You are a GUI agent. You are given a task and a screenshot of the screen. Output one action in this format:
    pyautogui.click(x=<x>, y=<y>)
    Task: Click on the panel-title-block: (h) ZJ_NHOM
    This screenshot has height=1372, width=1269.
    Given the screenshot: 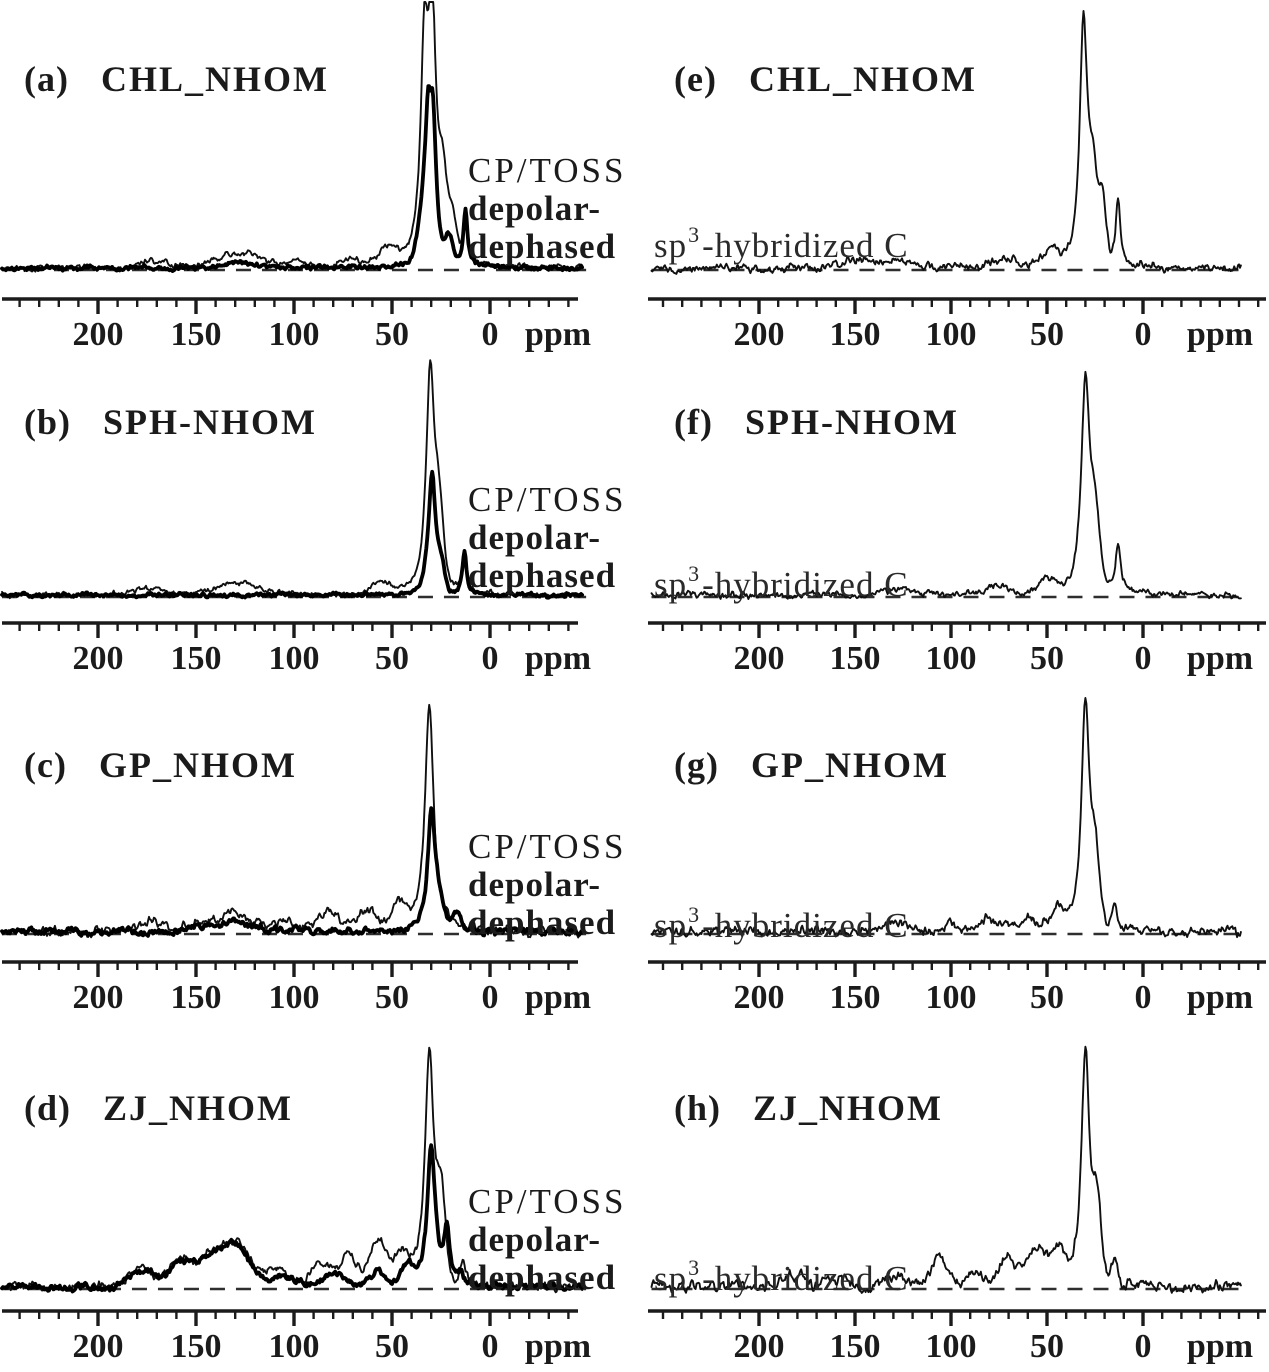 What is the action you would take?
    pyautogui.click(x=808, y=1108)
    